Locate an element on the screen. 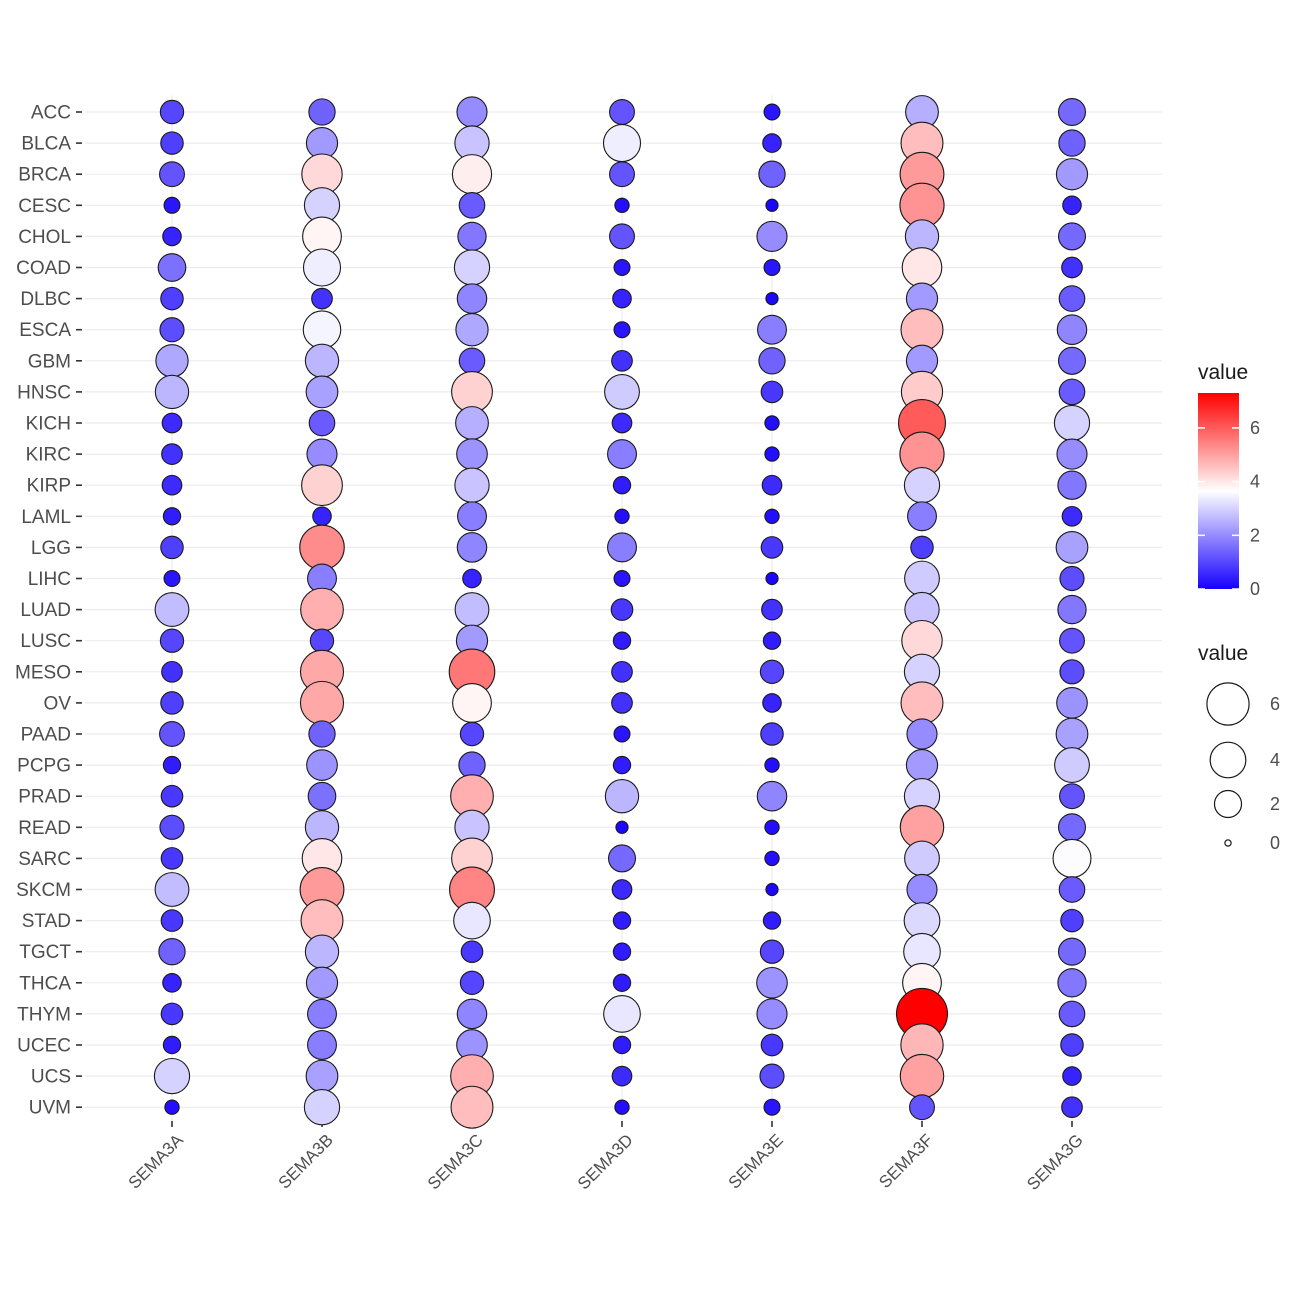  y-tick-label: READ is located at coordinates (44, 828).